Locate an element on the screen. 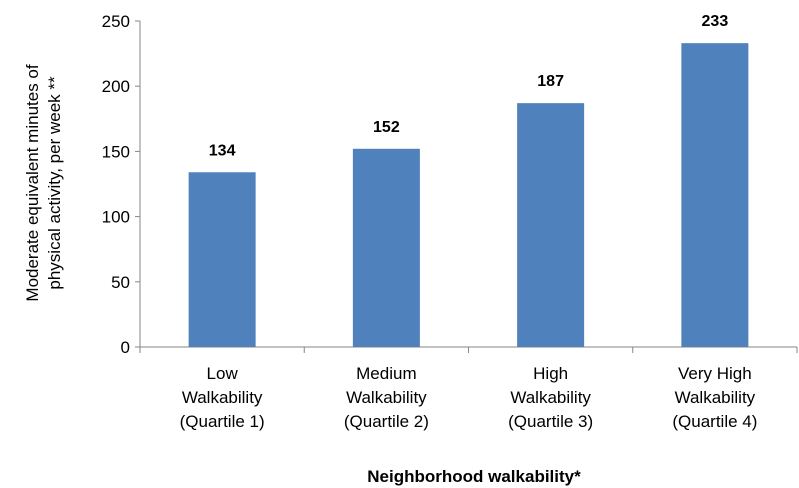  y-axis-title-line-1: Moderate equivalent minutes of is located at coordinates (32, 182).